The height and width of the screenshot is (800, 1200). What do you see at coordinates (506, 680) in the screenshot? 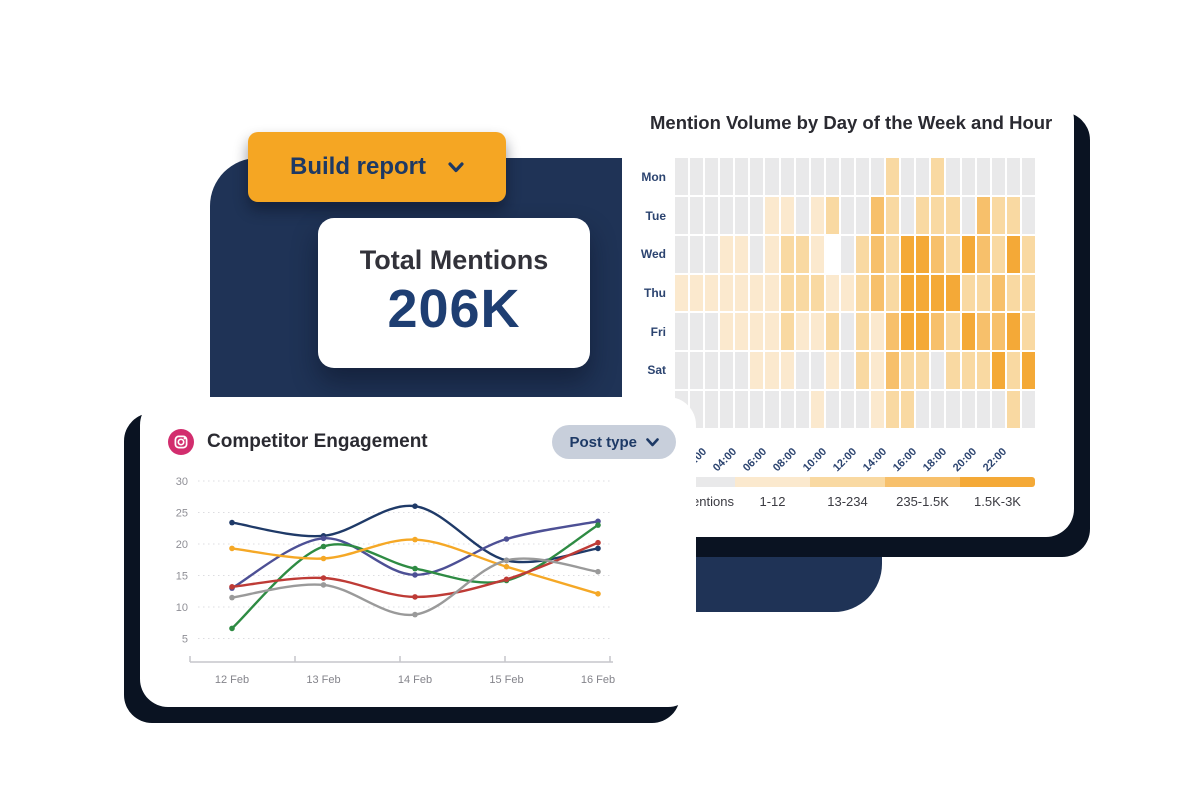
I see `x-axis-label: 15 Feb` at bounding box center [506, 680].